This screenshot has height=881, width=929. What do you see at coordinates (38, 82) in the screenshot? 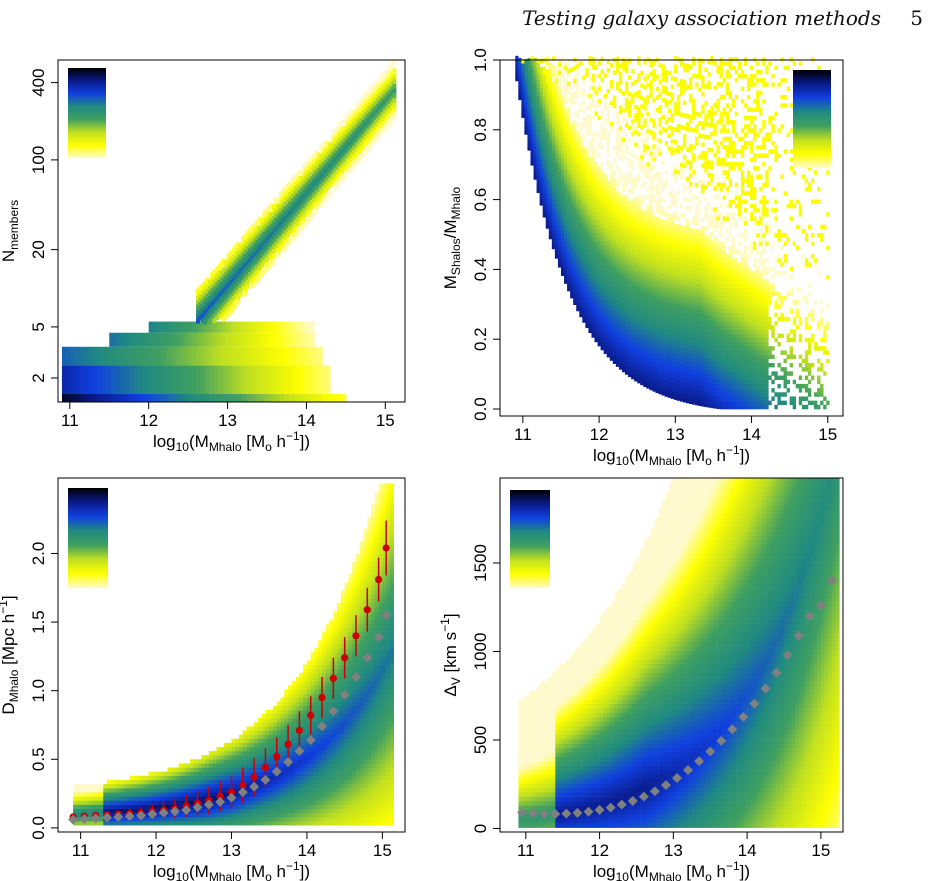
I see `y-tick-label: 400` at bounding box center [38, 82].